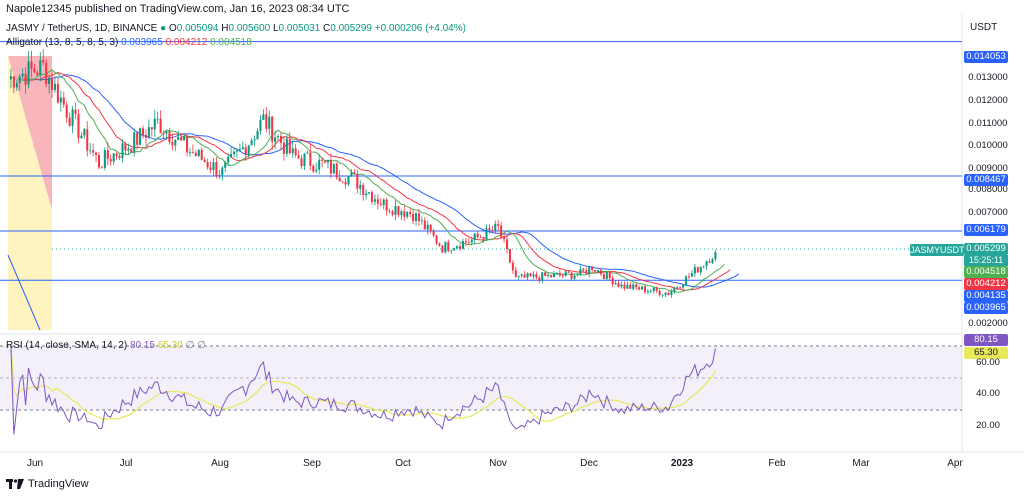 The image size is (1024, 496). I want to click on rsi-tick: 20.00, so click(988, 425).